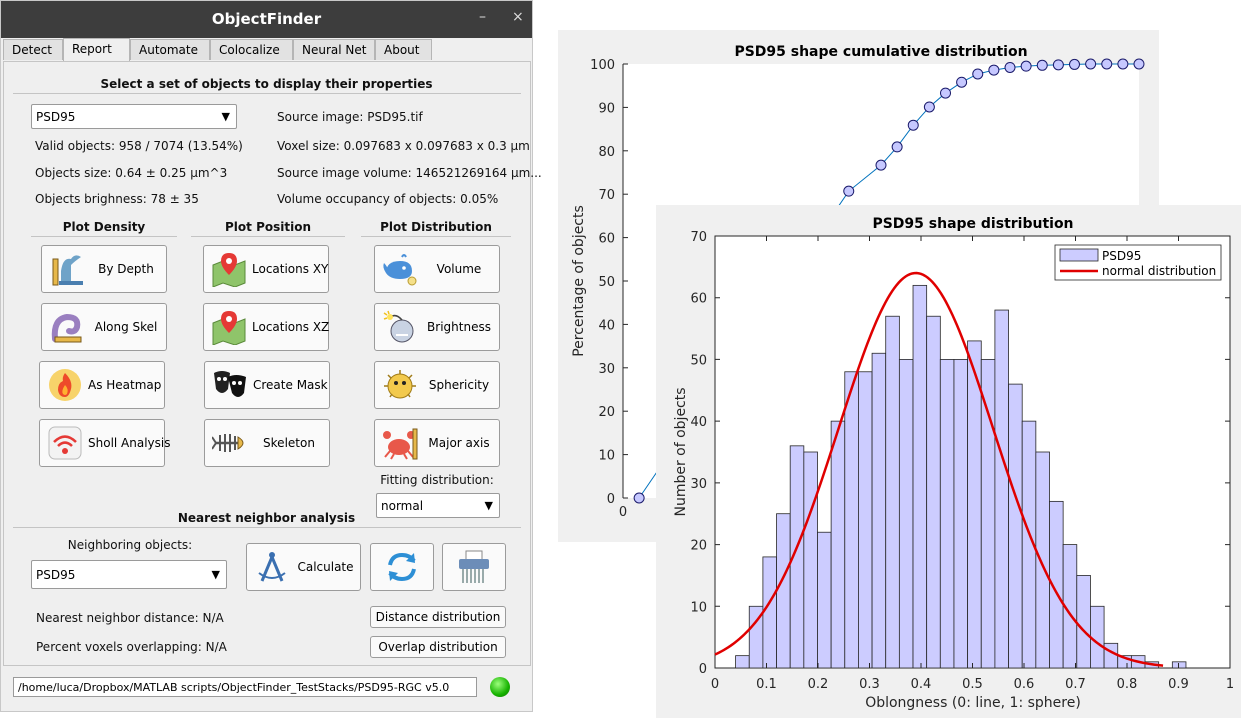 The image size is (1244, 724). What do you see at coordinates (437, 269) in the screenshot?
I see `volume-button: Volume` at bounding box center [437, 269].